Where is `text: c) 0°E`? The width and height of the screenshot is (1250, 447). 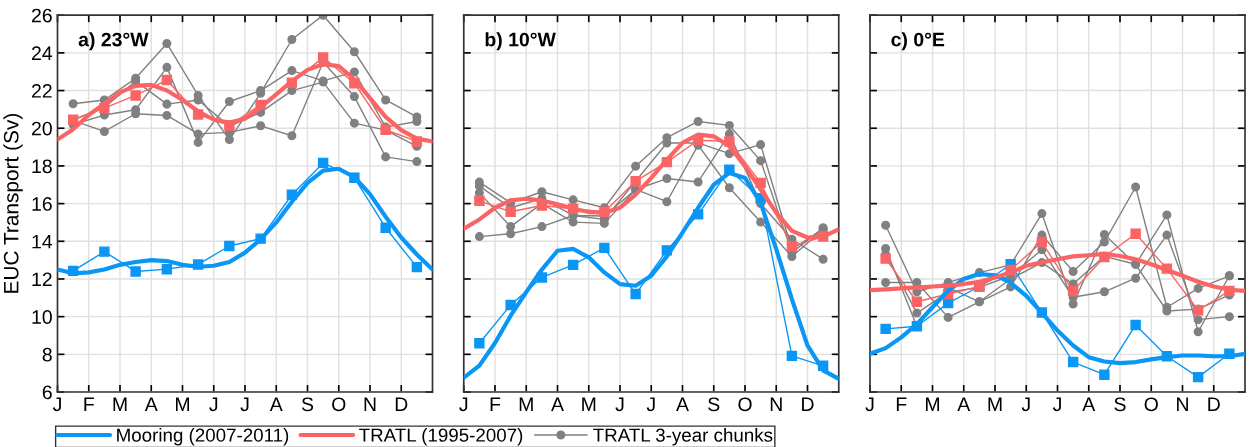 text: c) 0°E is located at coordinates (918, 41).